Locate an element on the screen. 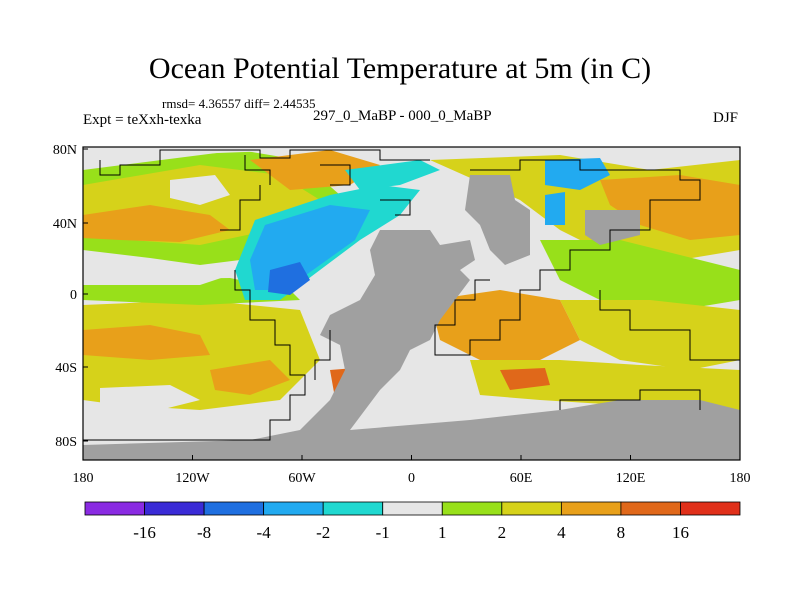 The height and width of the screenshot is (600, 800). stats-text: rmsd= 4.36557 diff= 2.44535 is located at coordinates (239, 103).